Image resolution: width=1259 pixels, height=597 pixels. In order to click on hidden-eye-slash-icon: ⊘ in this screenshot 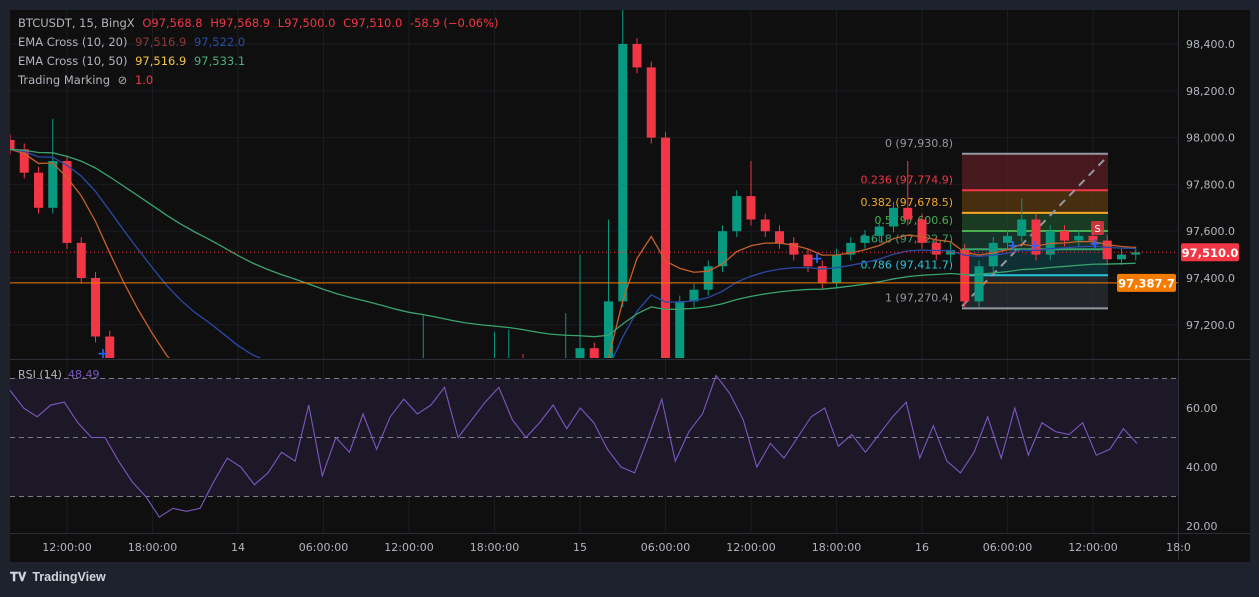, I will do `click(122, 80)`.